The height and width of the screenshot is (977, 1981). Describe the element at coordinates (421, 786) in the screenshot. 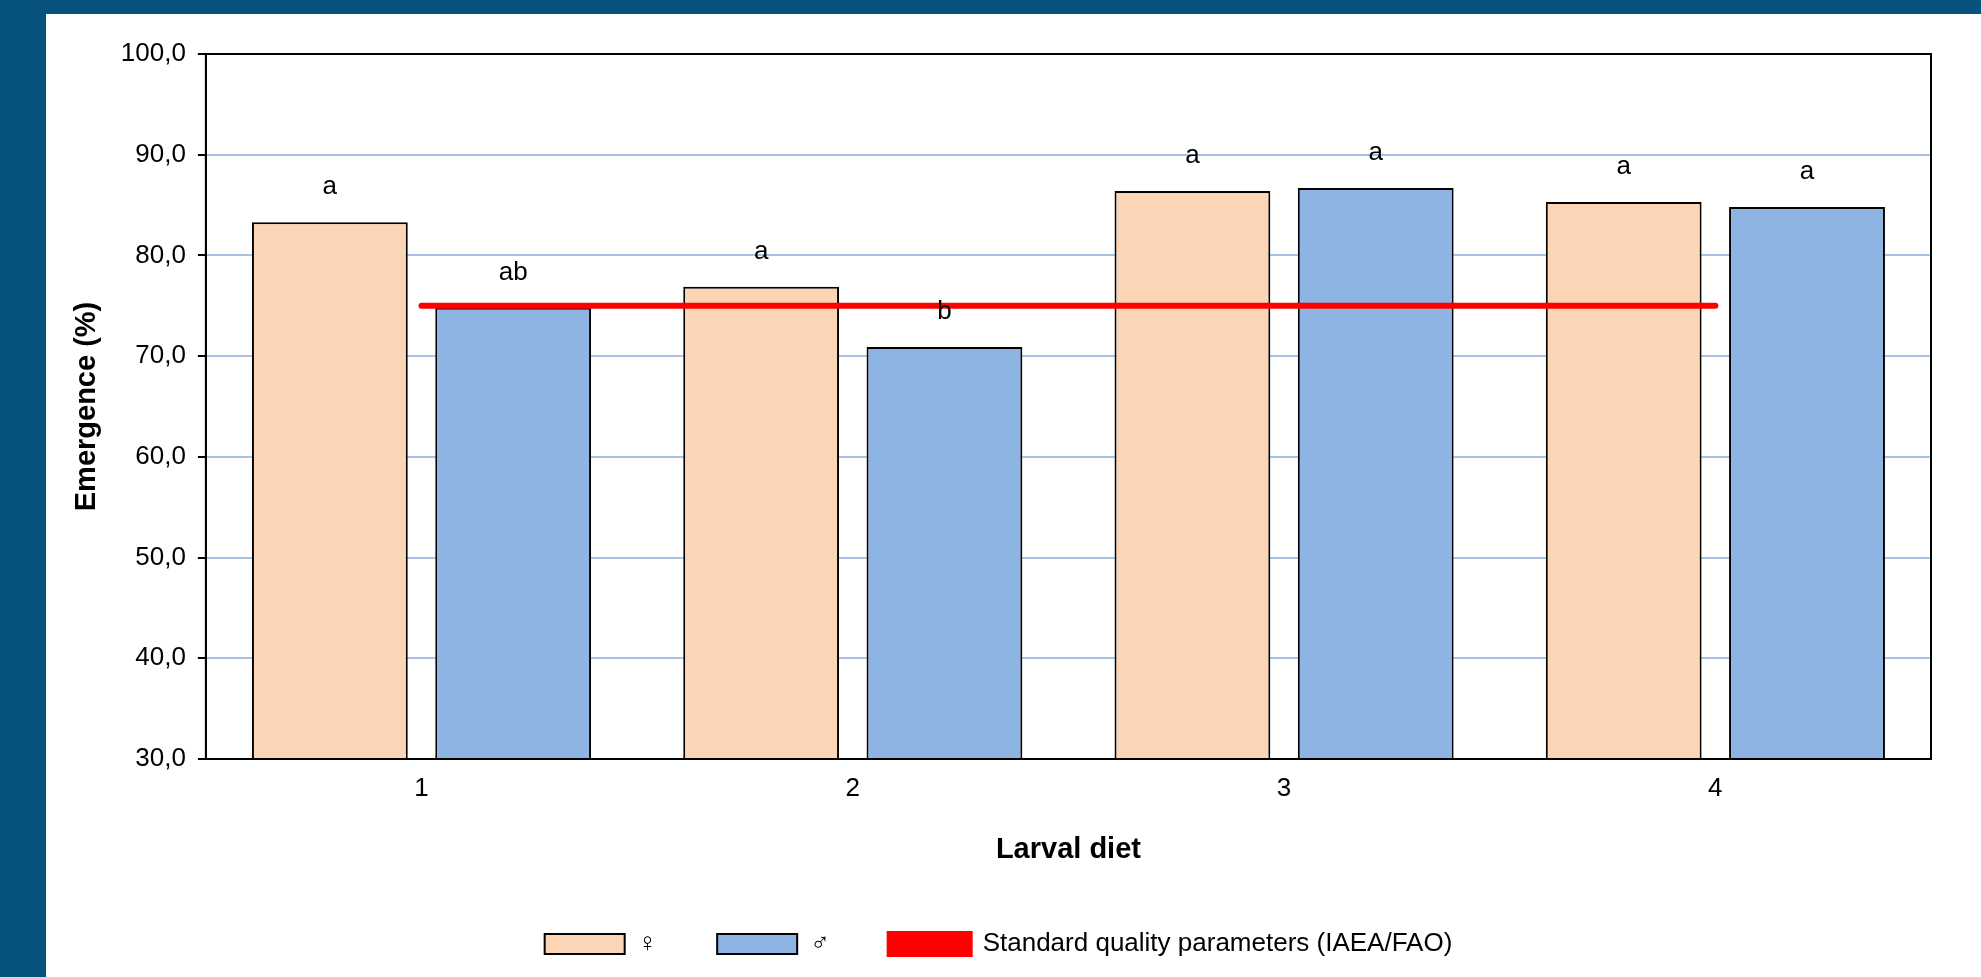

I see `x-tick-label: 1` at that location.